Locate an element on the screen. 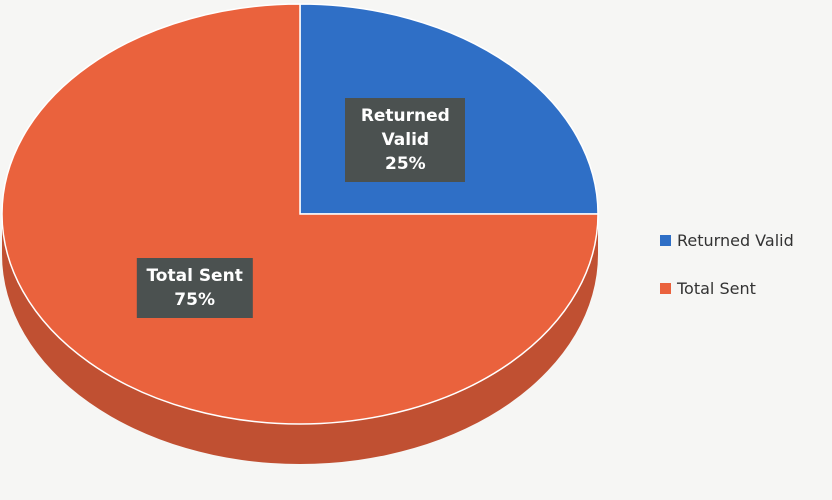 The width and height of the screenshot is (832, 500). legend-item: Returned Valid is located at coordinates (727, 240).